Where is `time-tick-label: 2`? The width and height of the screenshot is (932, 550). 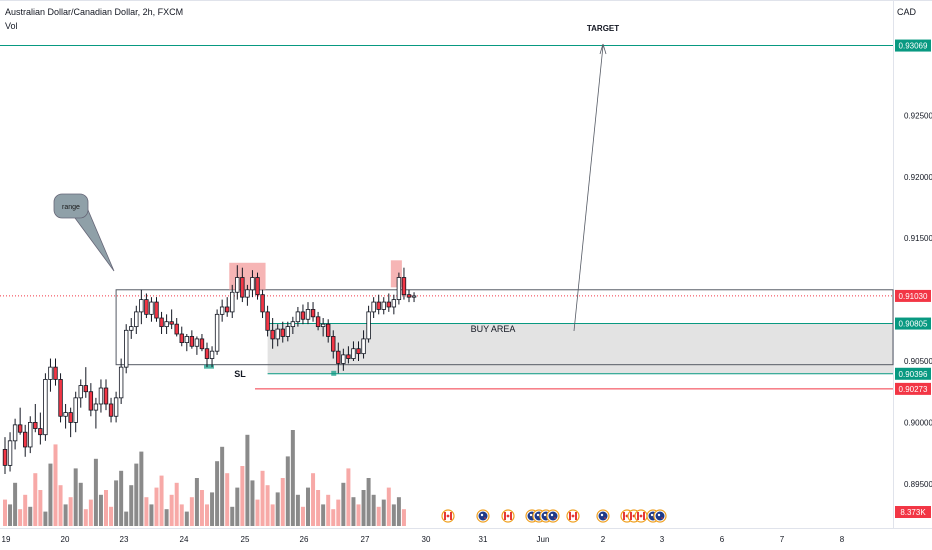 time-tick-label: 2 is located at coordinates (603, 539).